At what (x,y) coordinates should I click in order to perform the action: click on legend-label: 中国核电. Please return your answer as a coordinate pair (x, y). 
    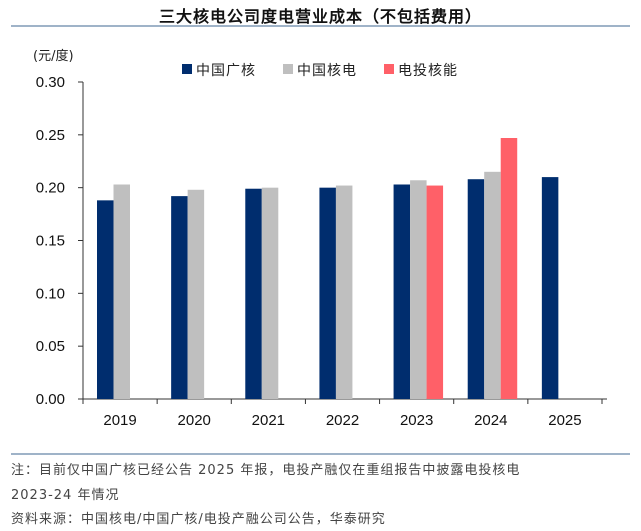
    Looking at the image, I should click on (327, 71).